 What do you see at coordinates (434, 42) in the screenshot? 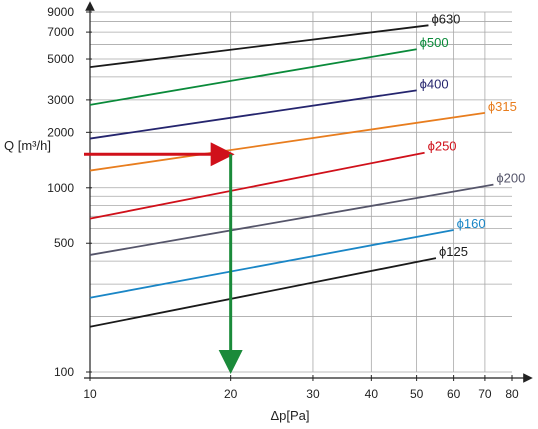
I see `series-label: ϕ500` at bounding box center [434, 42].